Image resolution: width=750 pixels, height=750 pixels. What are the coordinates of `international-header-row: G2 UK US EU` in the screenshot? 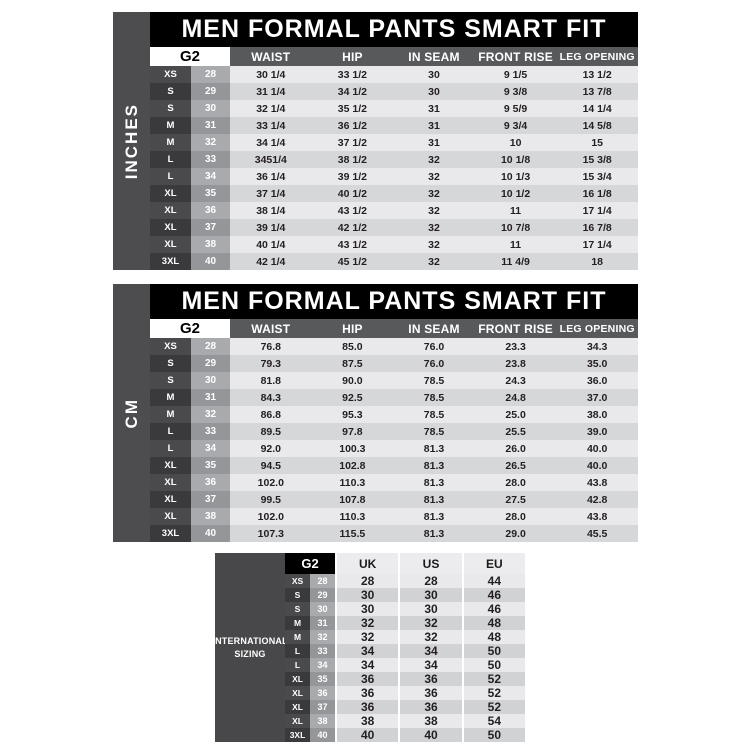 It's located at (405, 563).